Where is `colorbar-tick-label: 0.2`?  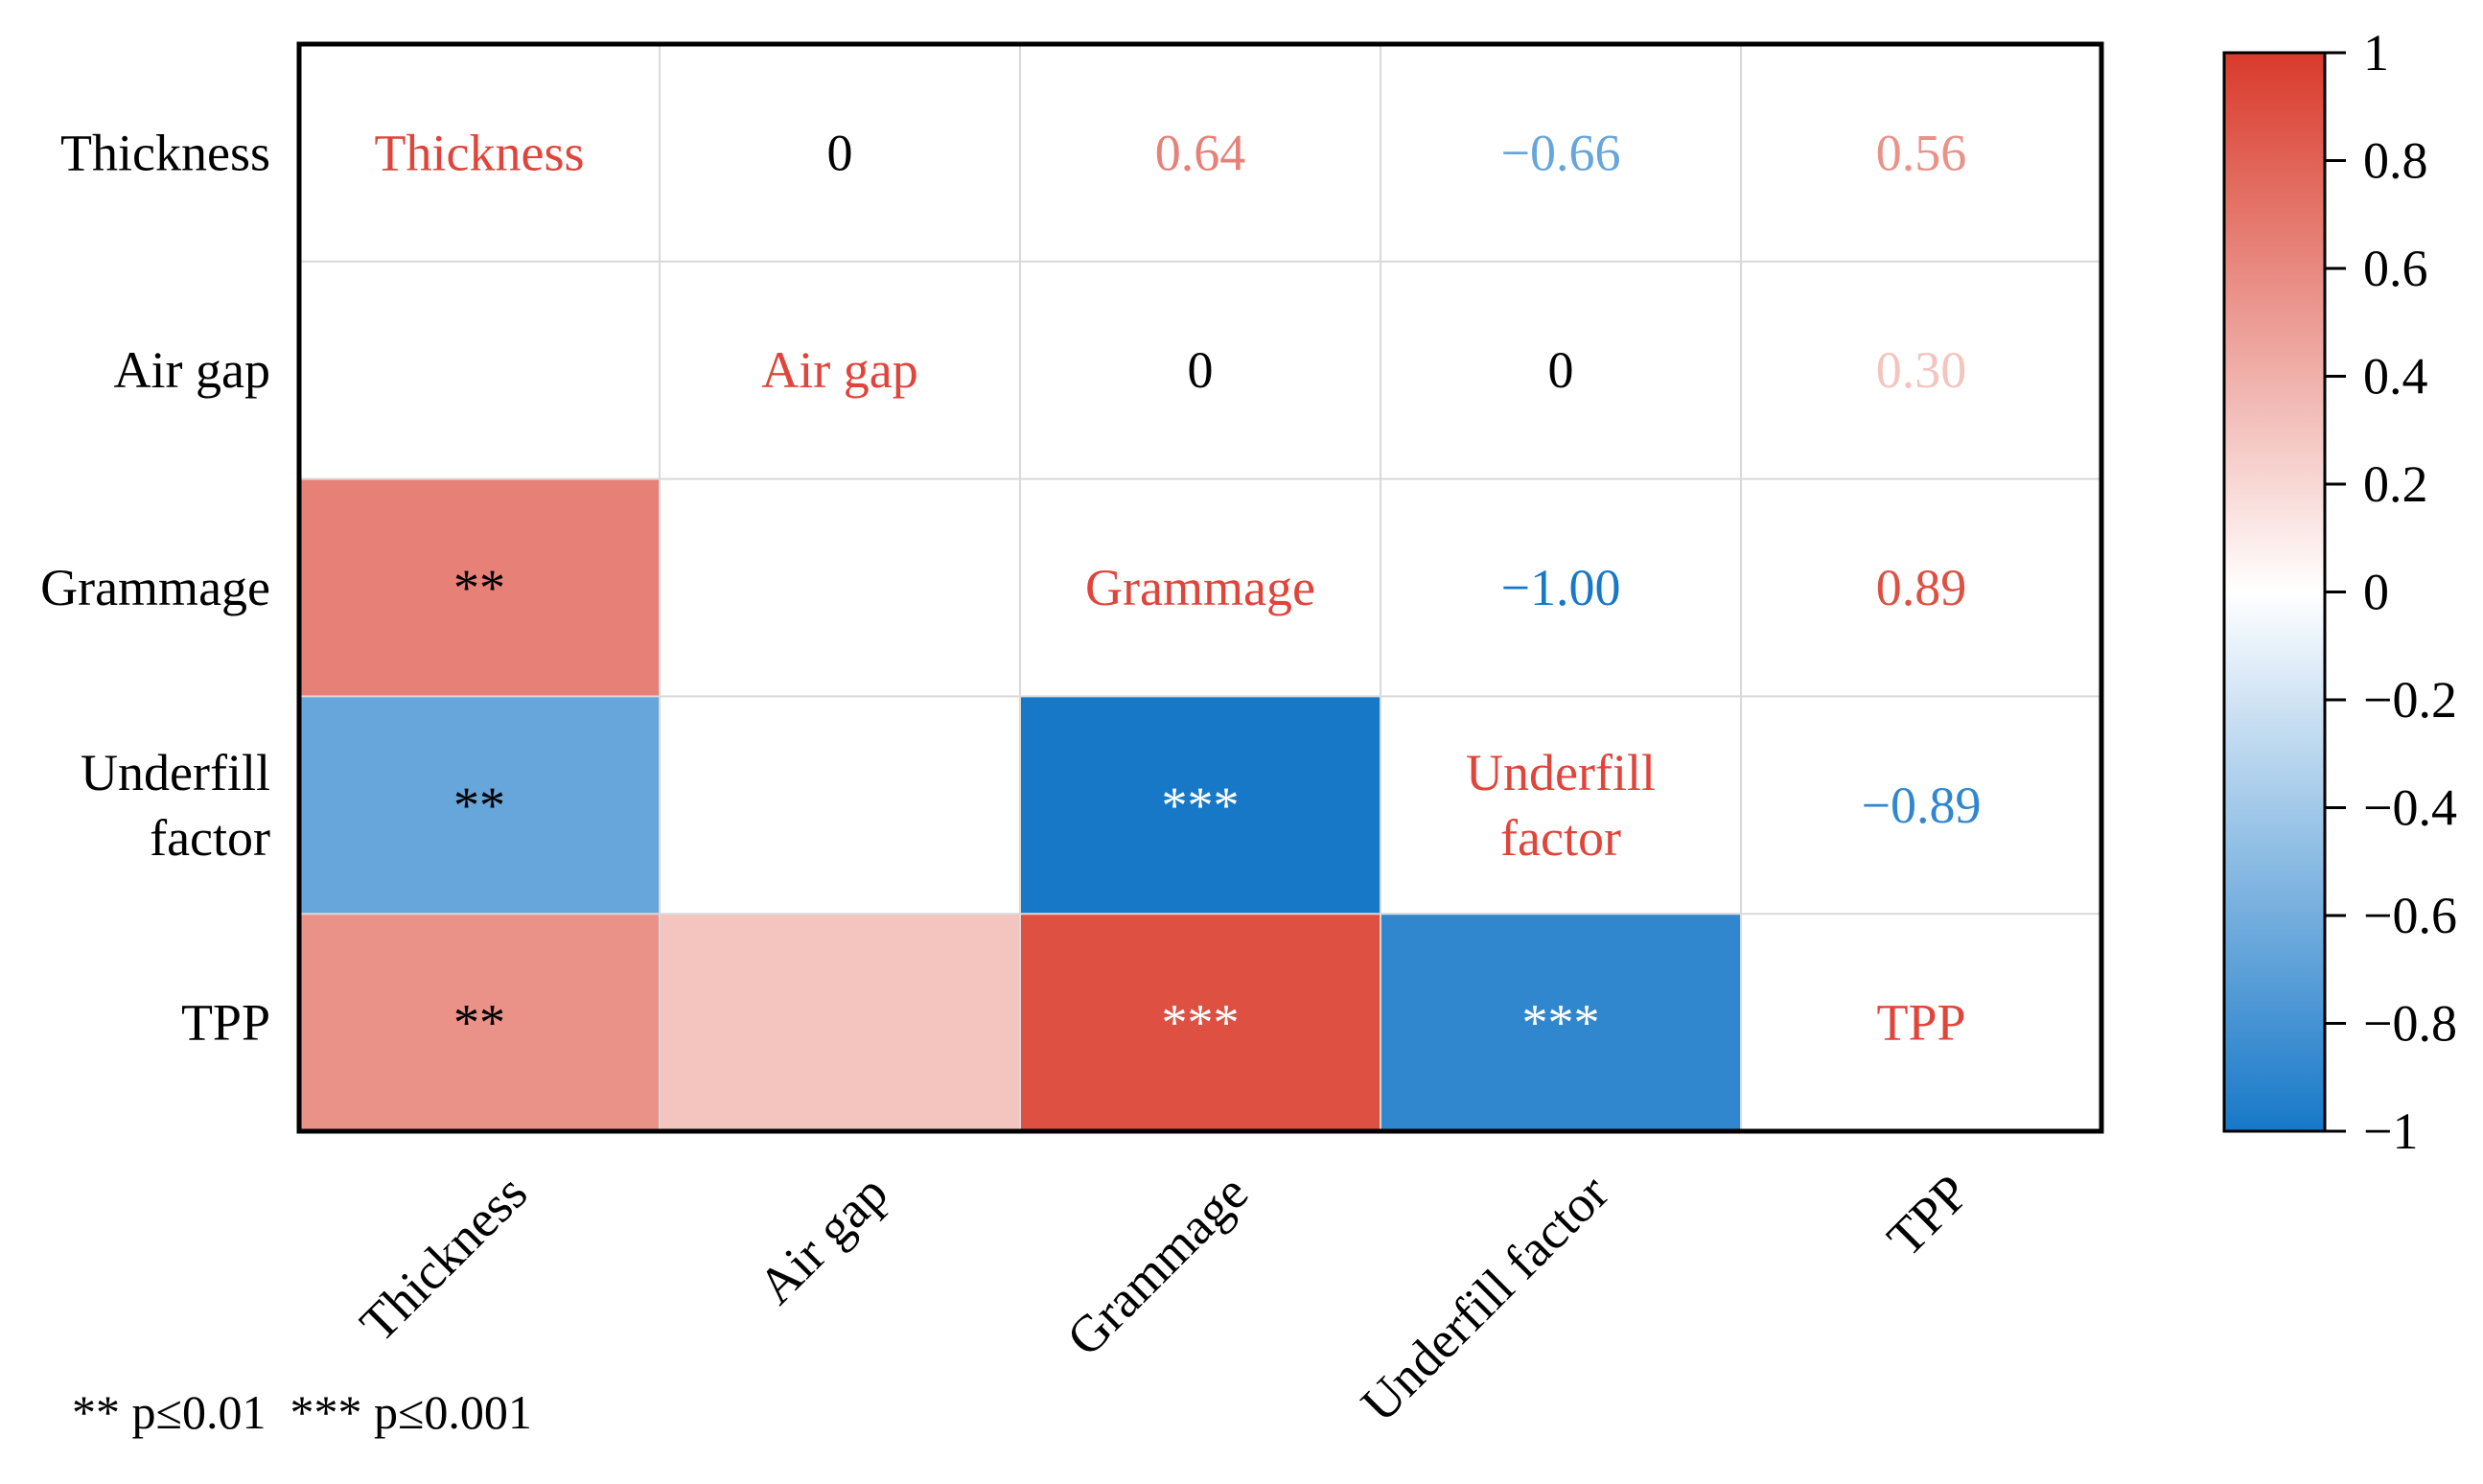
colorbar-tick-label: 0.2 is located at coordinates (2395, 484).